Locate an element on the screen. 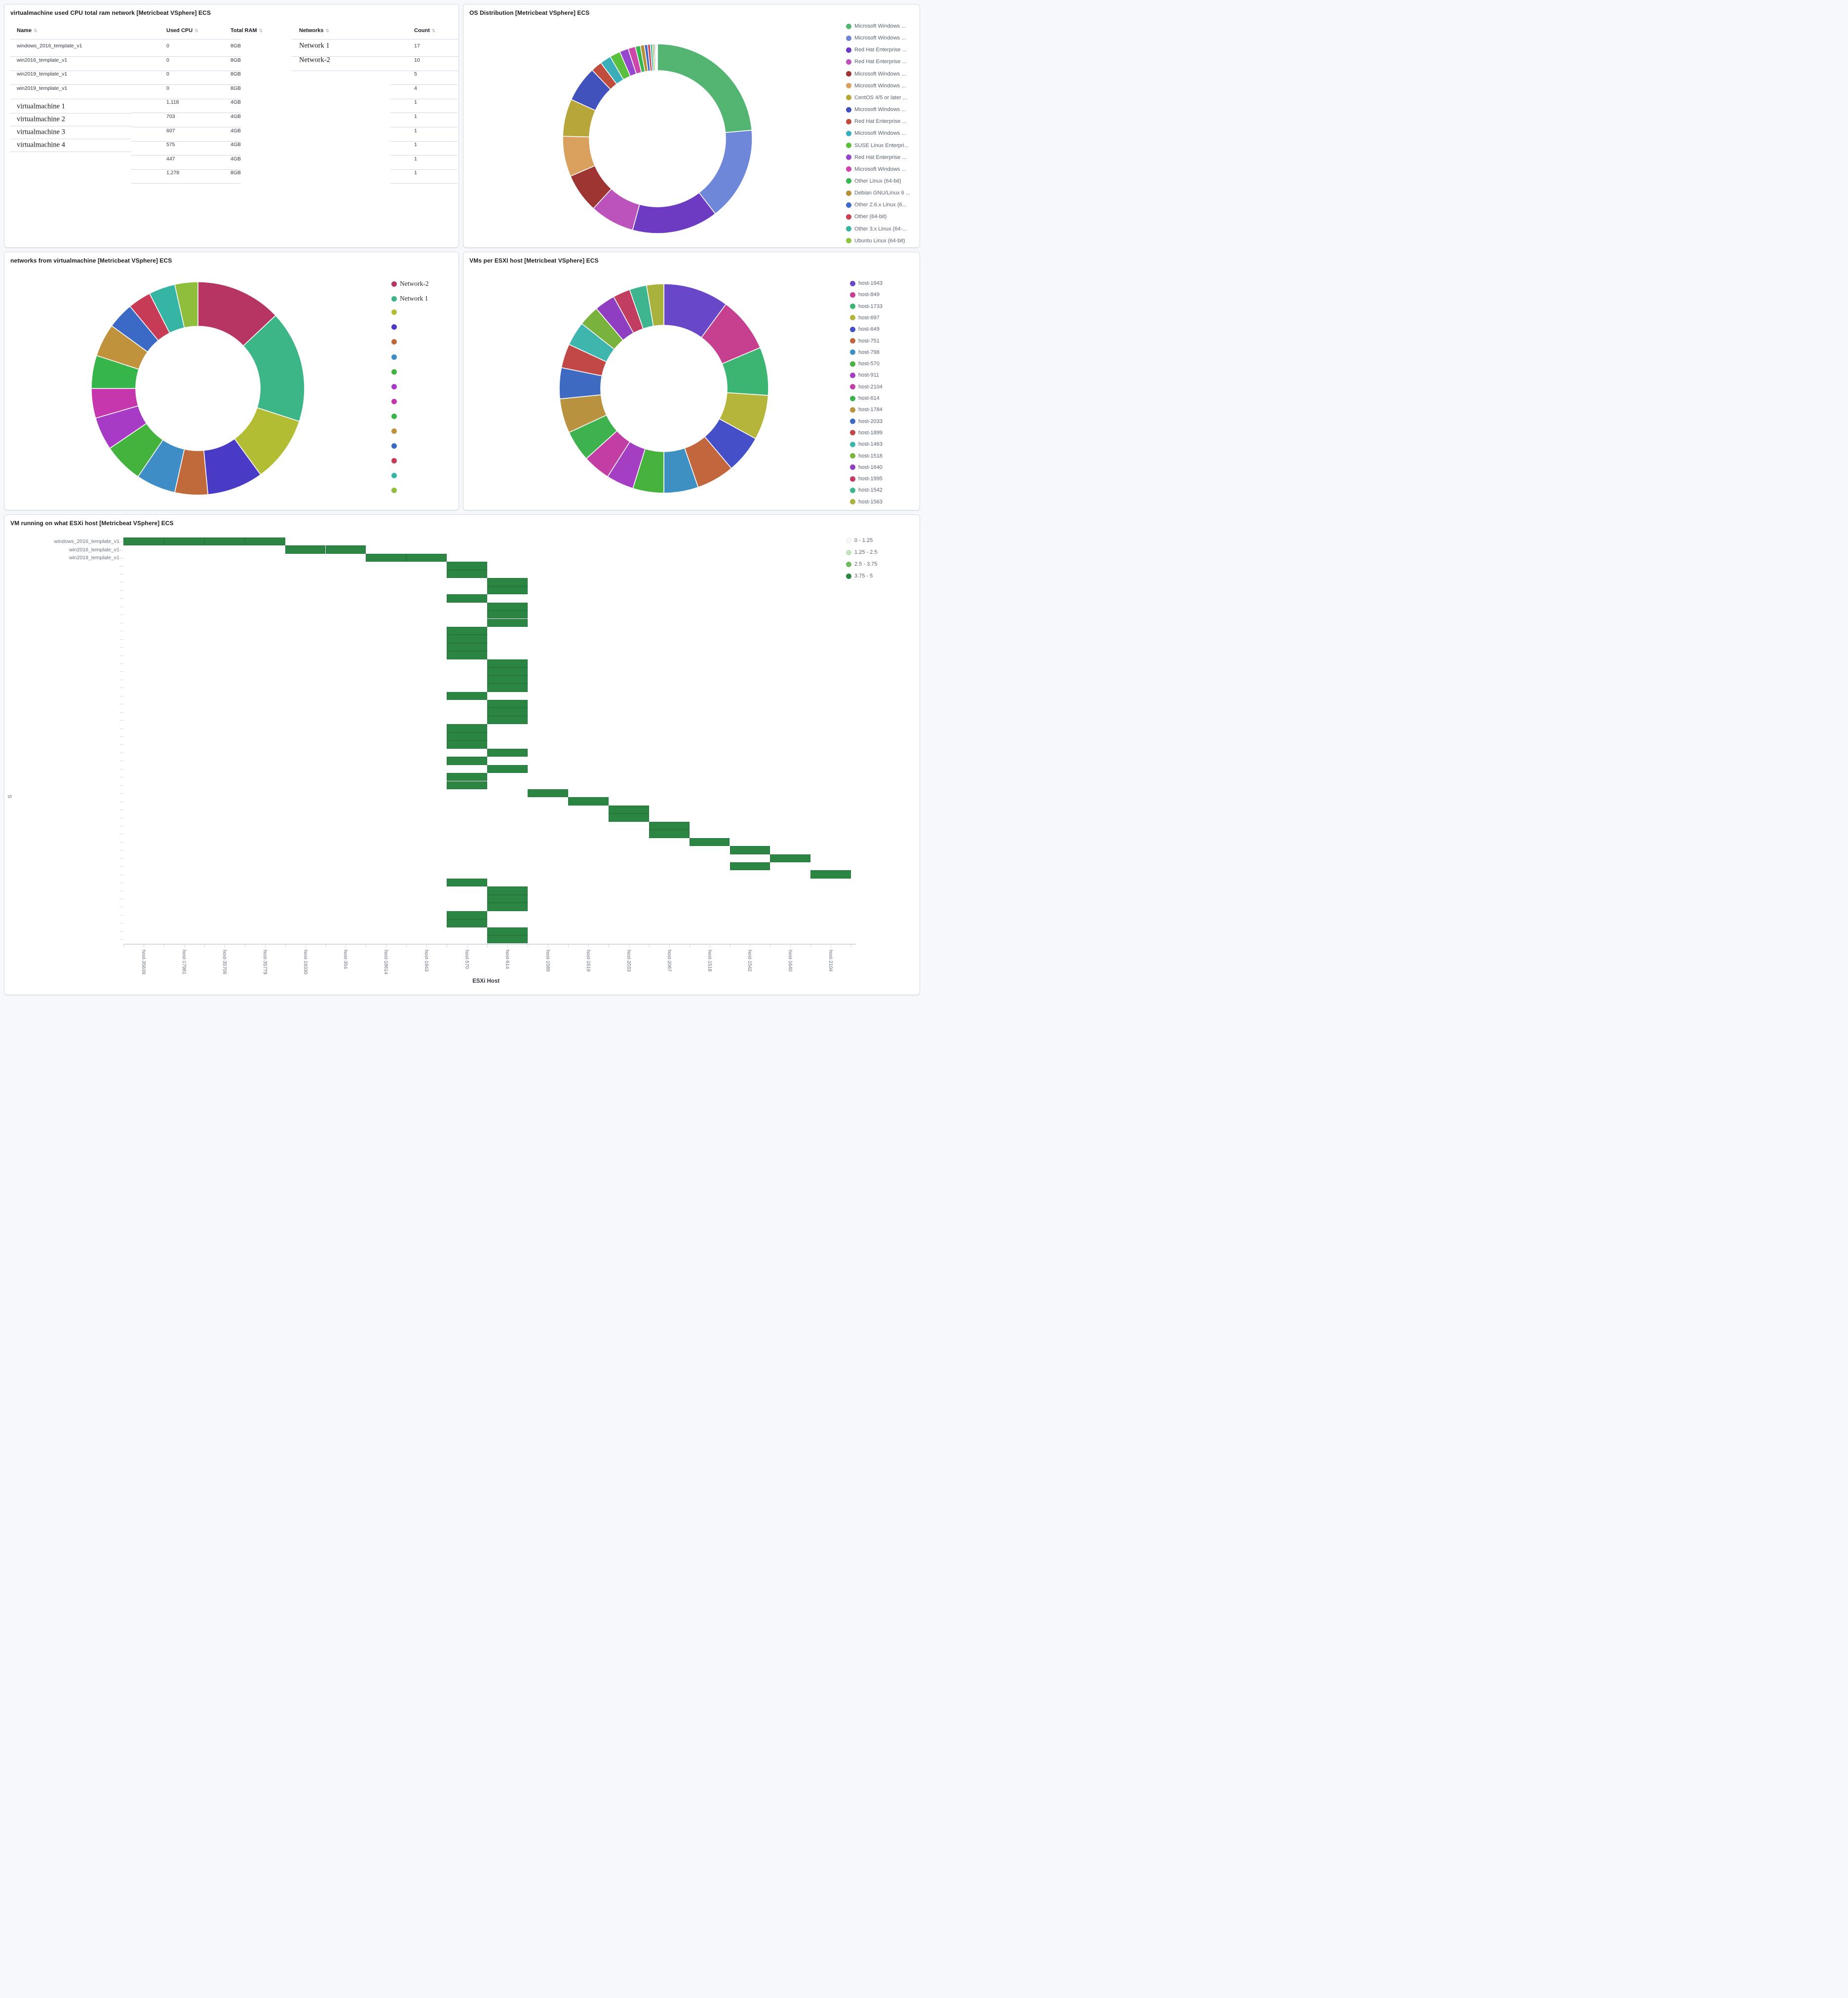  heatmap-legend-item-3.75 - 5: 3.75 - 5 is located at coordinates (859, 576).